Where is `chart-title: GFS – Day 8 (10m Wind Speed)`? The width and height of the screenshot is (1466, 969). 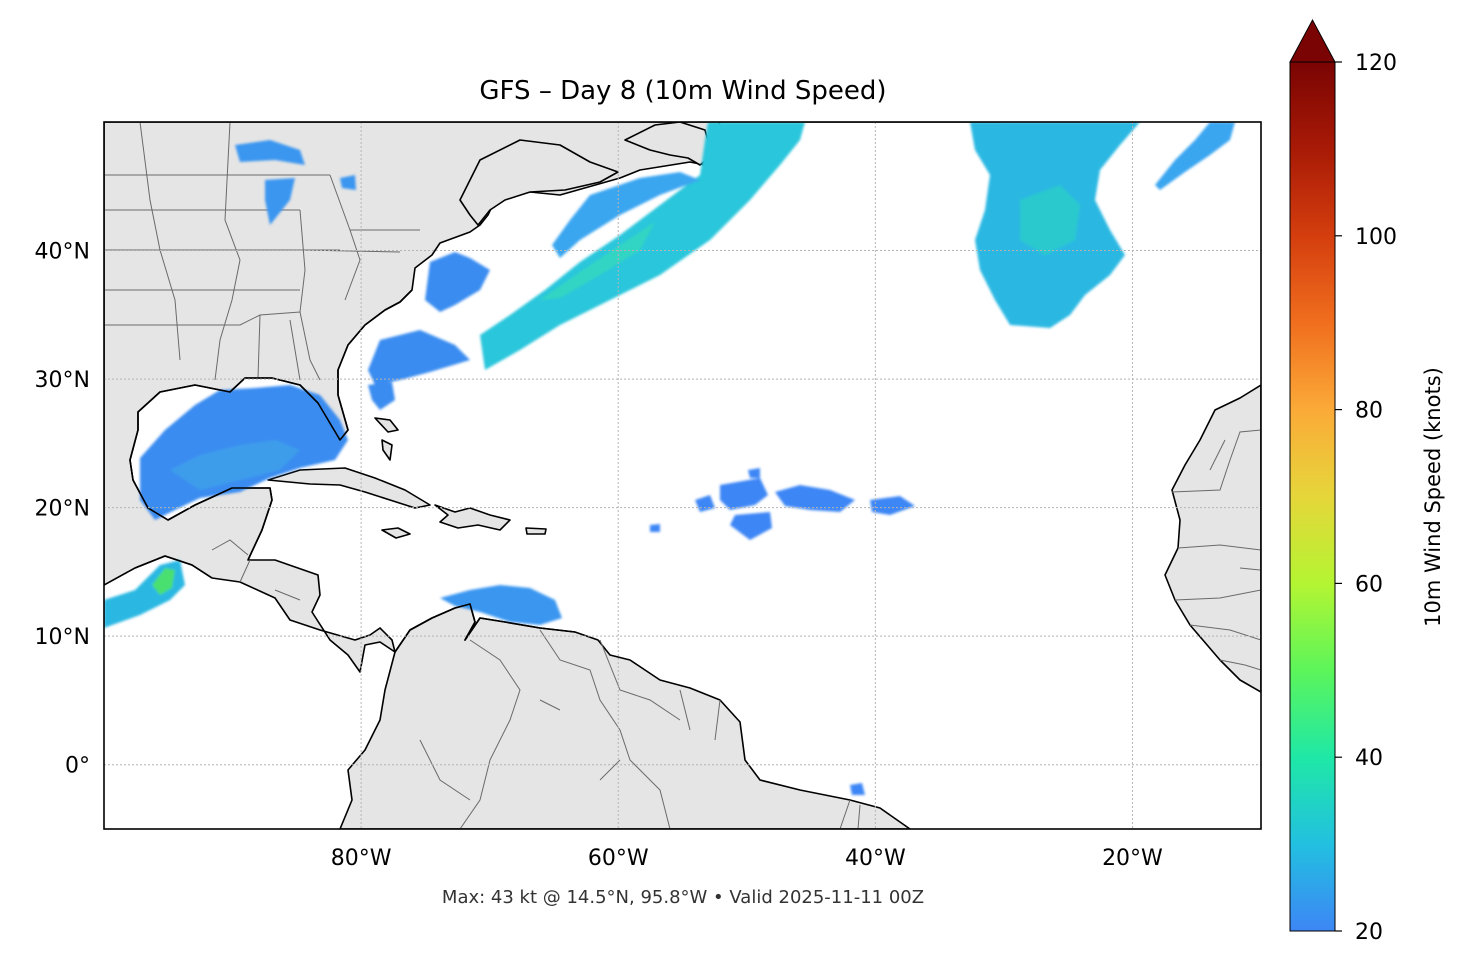 chart-title: GFS – Day 8 (10m Wind Speed) is located at coordinates (682, 91).